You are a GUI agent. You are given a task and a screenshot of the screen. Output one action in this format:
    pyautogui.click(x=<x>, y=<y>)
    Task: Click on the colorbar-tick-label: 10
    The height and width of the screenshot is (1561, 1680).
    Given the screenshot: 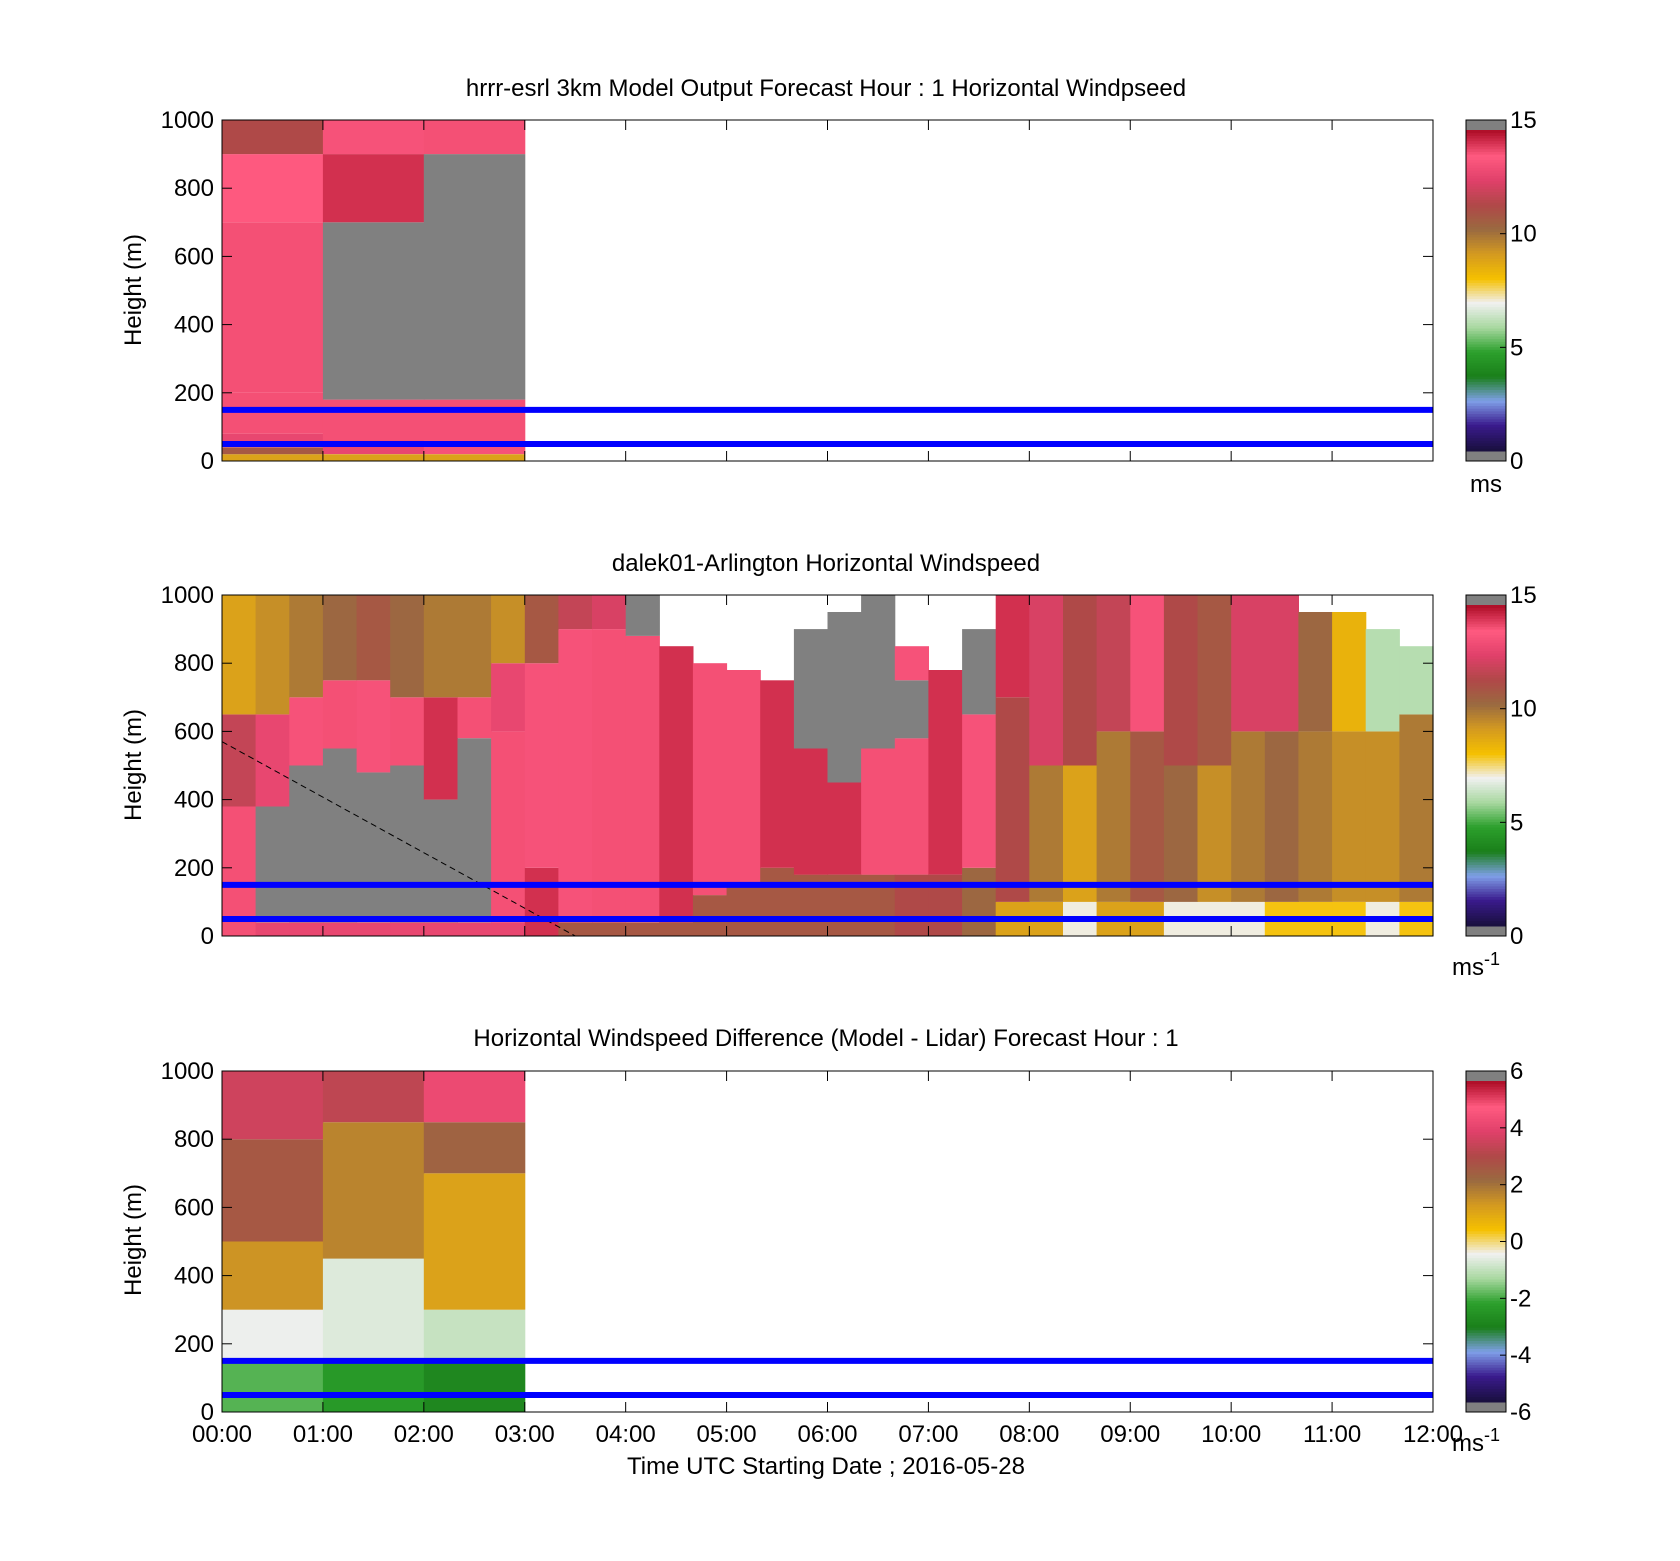 What is the action you would take?
    pyautogui.click(x=1523, y=709)
    